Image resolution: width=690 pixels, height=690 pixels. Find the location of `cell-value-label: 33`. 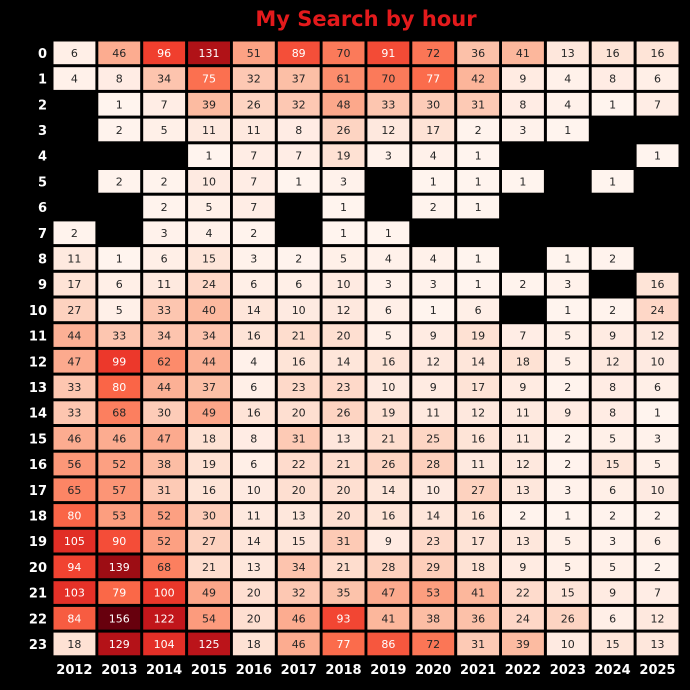

cell-value-label: 33 is located at coordinates (388, 104).